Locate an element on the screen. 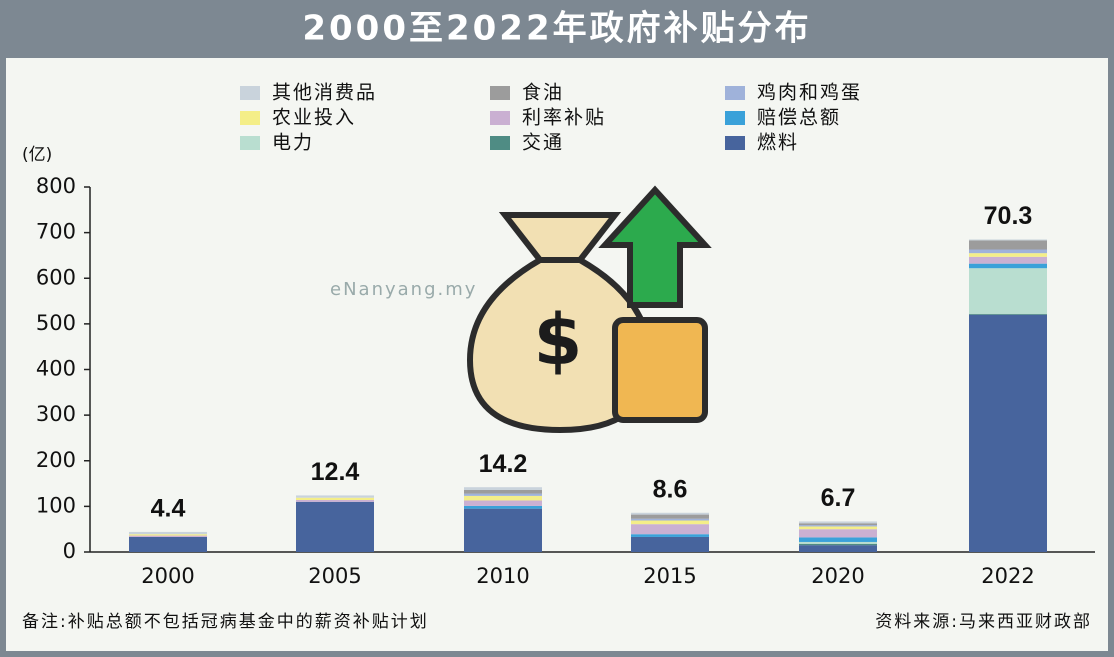 The width and height of the screenshot is (1114, 657). bar-total-label: 8.6 is located at coordinates (670, 489).